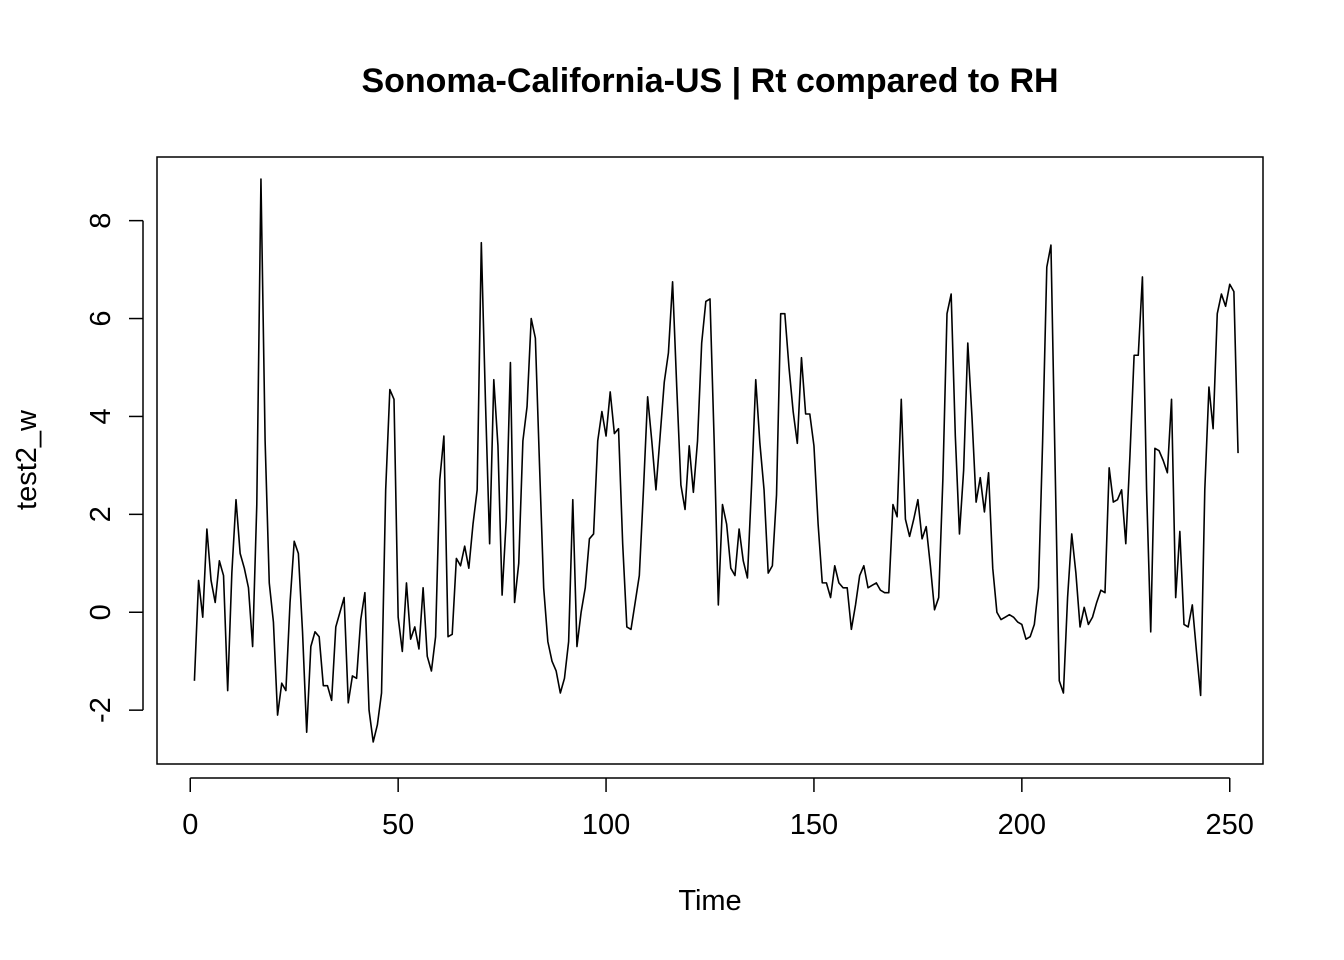 The height and width of the screenshot is (960, 1344). I want to click on y-tick-label: 4, so click(101, 416).